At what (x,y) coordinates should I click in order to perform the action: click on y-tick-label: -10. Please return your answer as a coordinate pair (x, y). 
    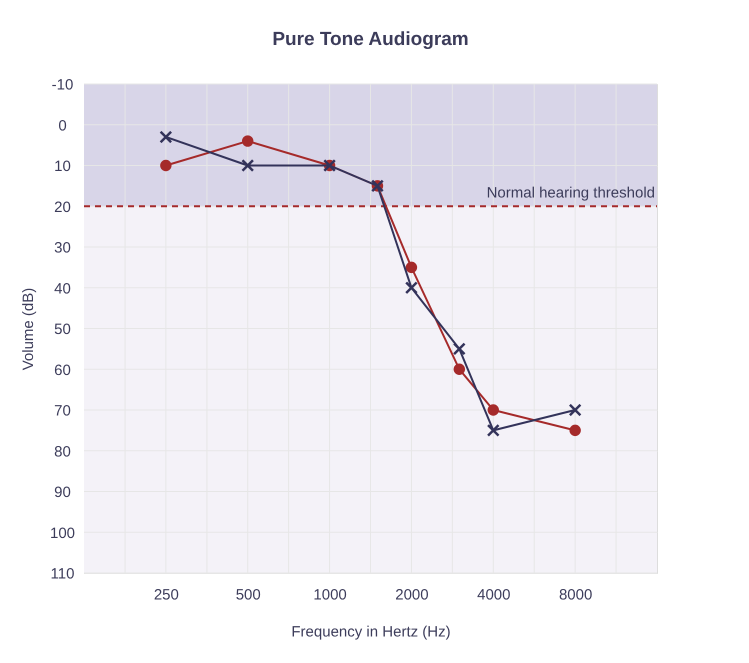
    Looking at the image, I should click on (63, 85).